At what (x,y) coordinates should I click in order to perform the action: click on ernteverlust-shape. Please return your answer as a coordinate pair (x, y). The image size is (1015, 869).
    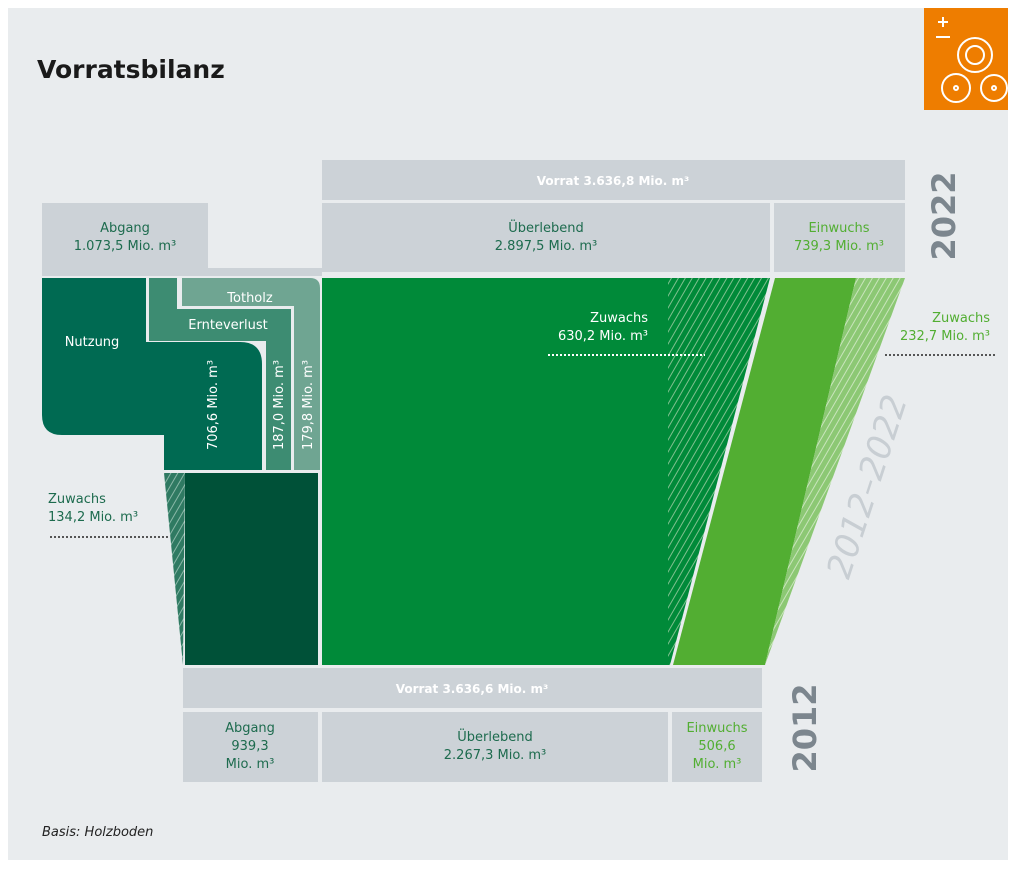
    Looking at the image, I should click on (220, 374).